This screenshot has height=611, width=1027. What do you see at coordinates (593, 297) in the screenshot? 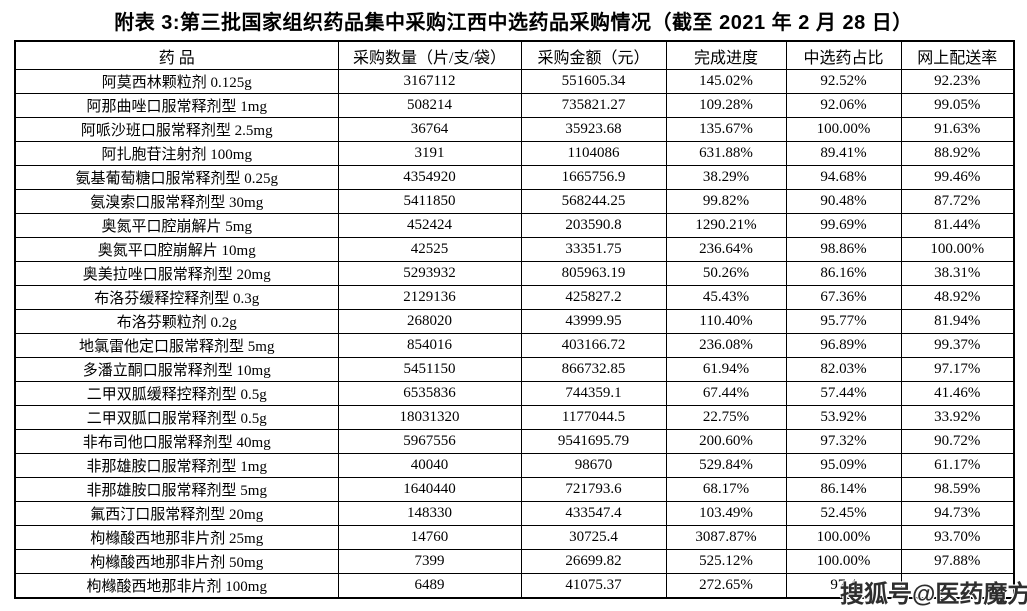
I see `cell-amount: 425827.2` at bounding box center [593, 297].